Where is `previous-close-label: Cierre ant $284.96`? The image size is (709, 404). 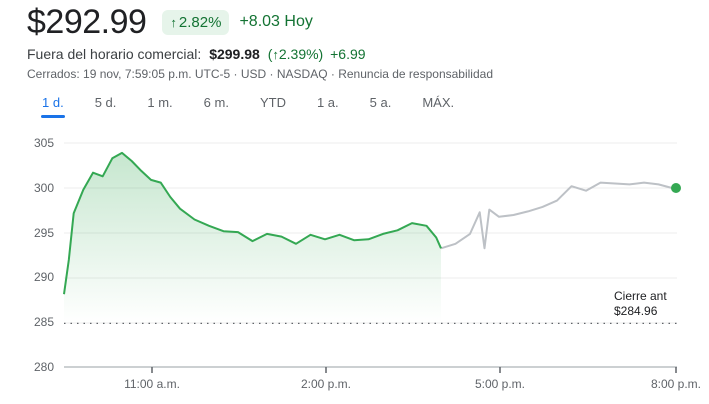 previous-close-label: Cierre ant $284.96 is located at coordinates (640, 304).